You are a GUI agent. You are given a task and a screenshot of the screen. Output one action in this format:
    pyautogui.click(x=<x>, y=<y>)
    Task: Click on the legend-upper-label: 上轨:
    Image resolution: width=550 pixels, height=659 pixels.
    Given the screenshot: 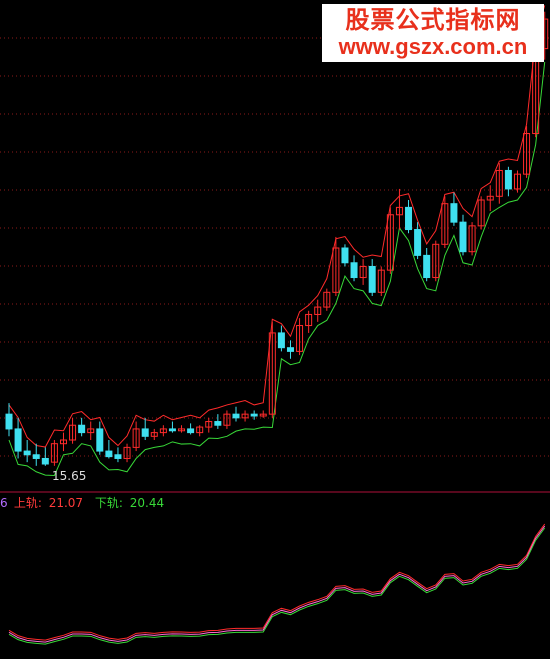 What is the action you would take?
    pyautogui.click(x=27, y=503)
    